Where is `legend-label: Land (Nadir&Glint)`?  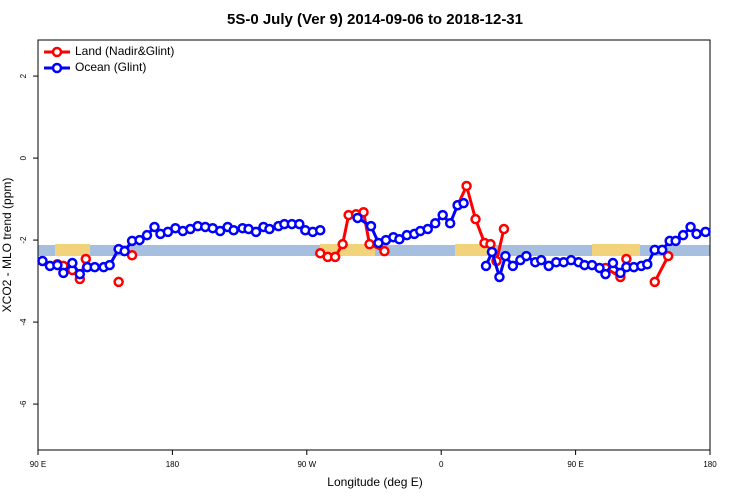 legend-label: Land (Nadir&Glint) is located at coordinates (124, 51).